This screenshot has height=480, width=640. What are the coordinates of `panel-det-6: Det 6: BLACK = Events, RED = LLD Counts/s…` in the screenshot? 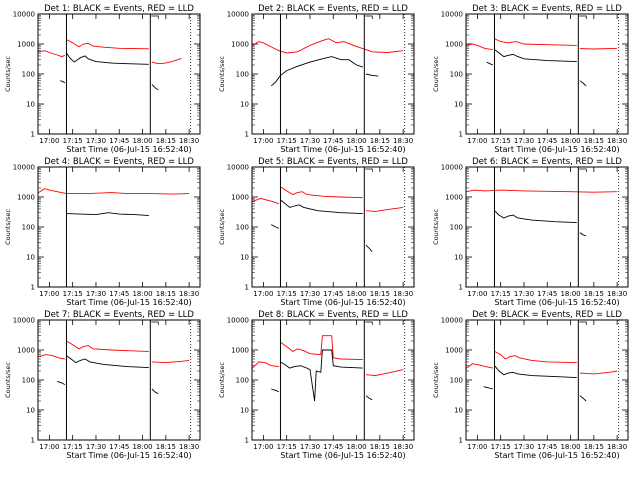 It's located at (530, 232).